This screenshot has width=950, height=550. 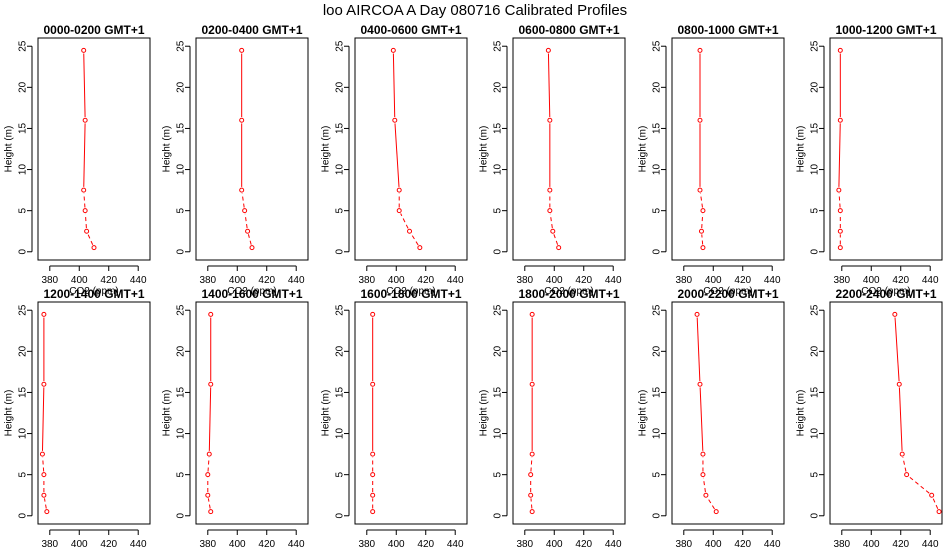 I want to click on x-axis-label: CO2 (ppm), so click(x=568, y=291).